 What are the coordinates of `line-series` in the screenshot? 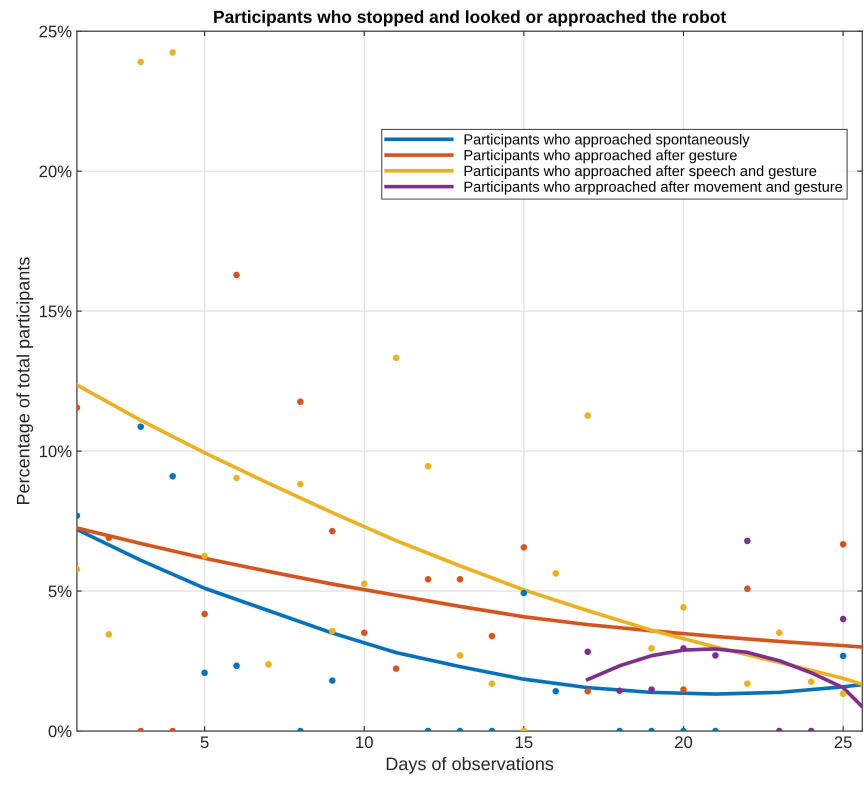 It's located at (469, 587).